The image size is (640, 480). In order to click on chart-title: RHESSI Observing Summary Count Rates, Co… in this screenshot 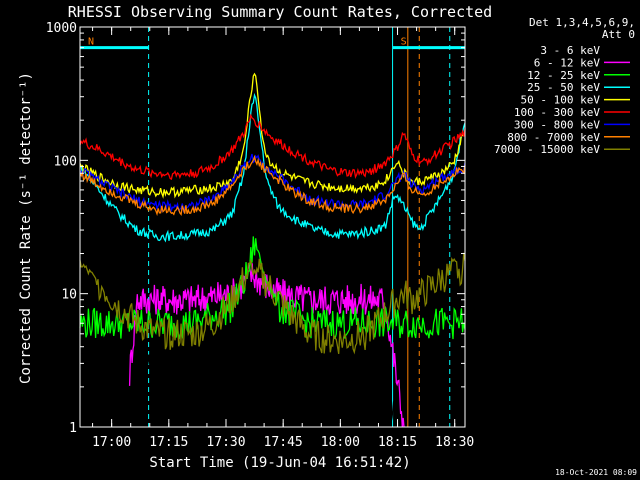, I will do `click(280, 12)`.